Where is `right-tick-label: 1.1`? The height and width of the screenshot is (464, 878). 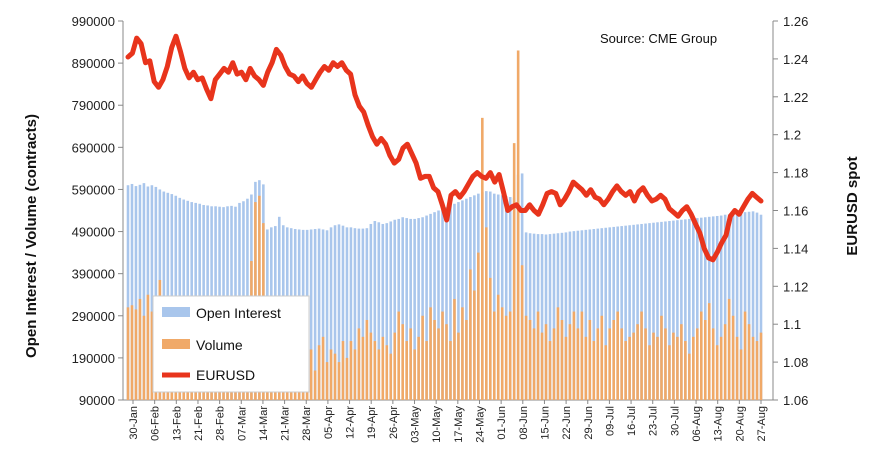
right-tick-label: 1.1 is located at coordinates (792, 324).